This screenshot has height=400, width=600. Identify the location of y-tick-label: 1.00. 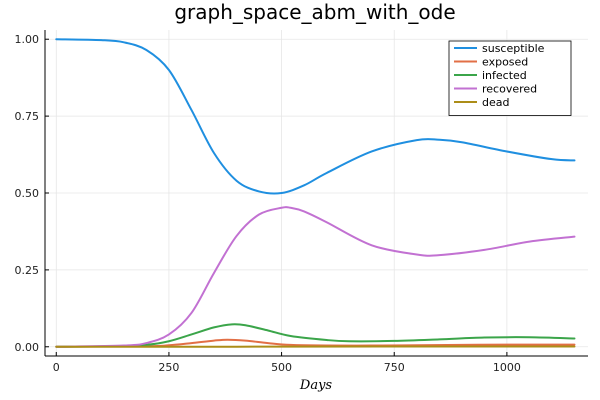
(27, 39).